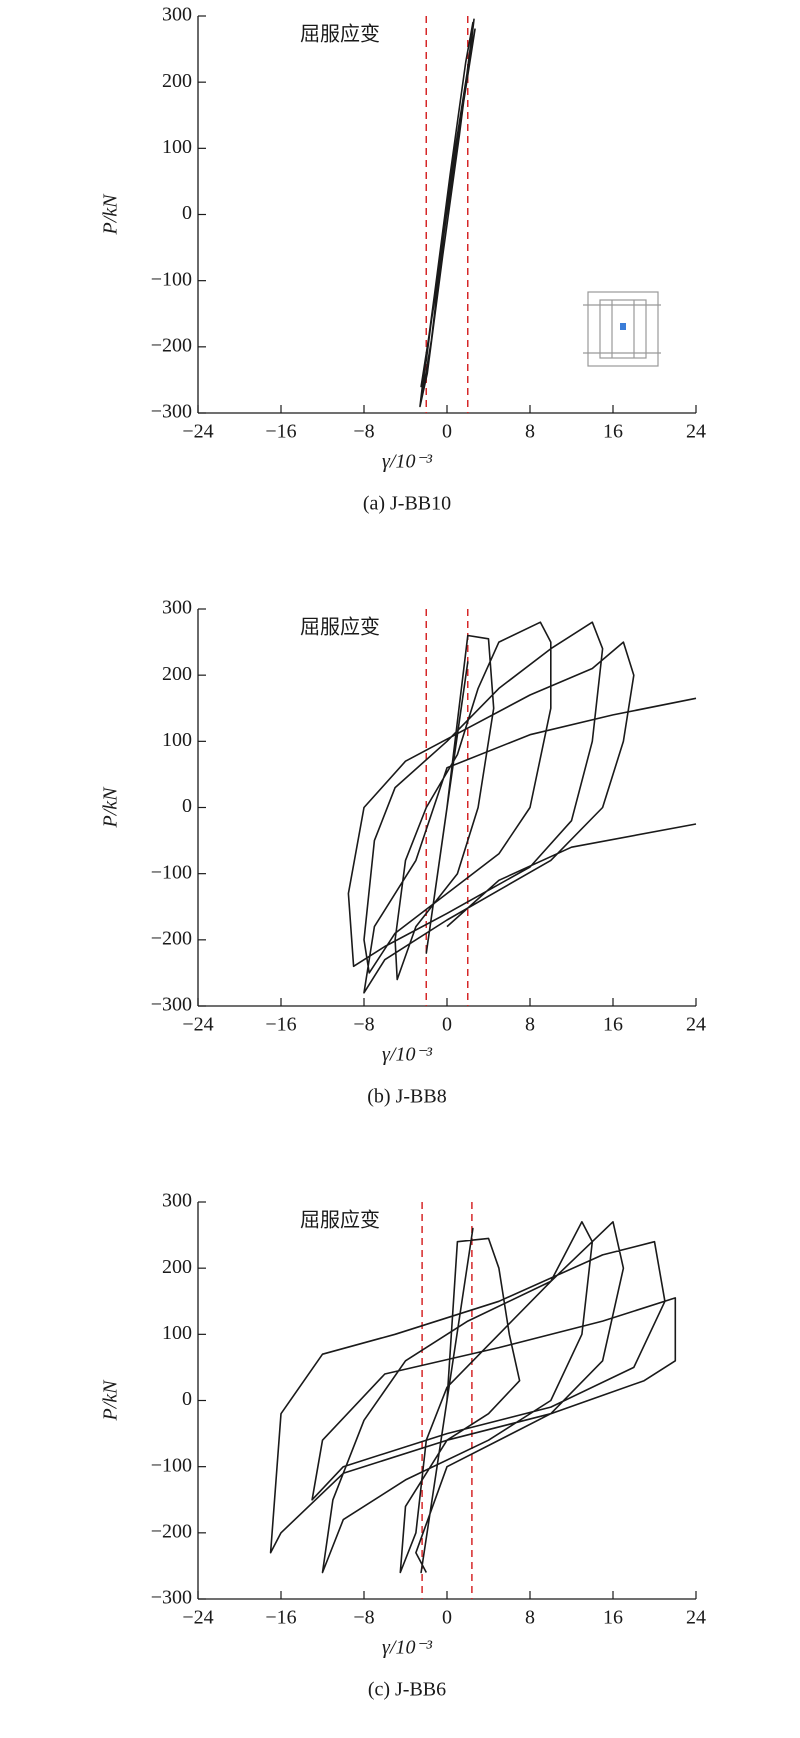  I want to click on inset-diagram, so click(622, 329).